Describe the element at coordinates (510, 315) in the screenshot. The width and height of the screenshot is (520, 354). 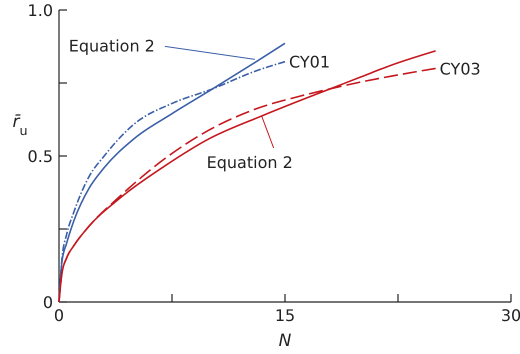
I see `x-tick-label: 30` at that location.